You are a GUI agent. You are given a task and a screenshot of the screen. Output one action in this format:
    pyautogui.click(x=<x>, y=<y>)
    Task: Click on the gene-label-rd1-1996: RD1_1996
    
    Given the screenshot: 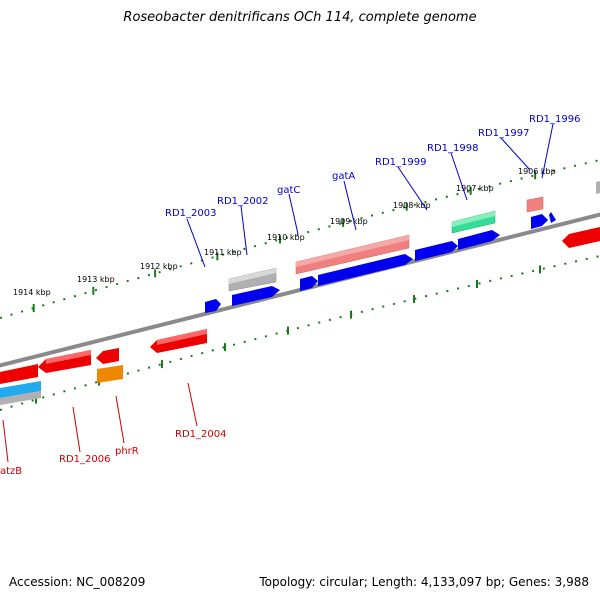 What is the action you would take?
    pyautogui.click(x=554, y=119)
    